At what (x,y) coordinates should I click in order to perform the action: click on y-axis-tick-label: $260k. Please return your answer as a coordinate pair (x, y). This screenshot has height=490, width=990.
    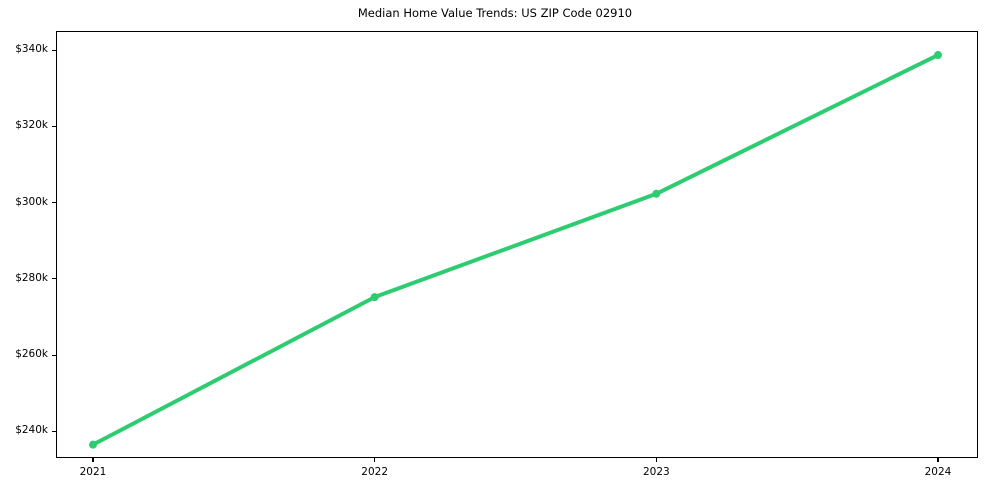
    Looking at the image, I should click on (31, 354).